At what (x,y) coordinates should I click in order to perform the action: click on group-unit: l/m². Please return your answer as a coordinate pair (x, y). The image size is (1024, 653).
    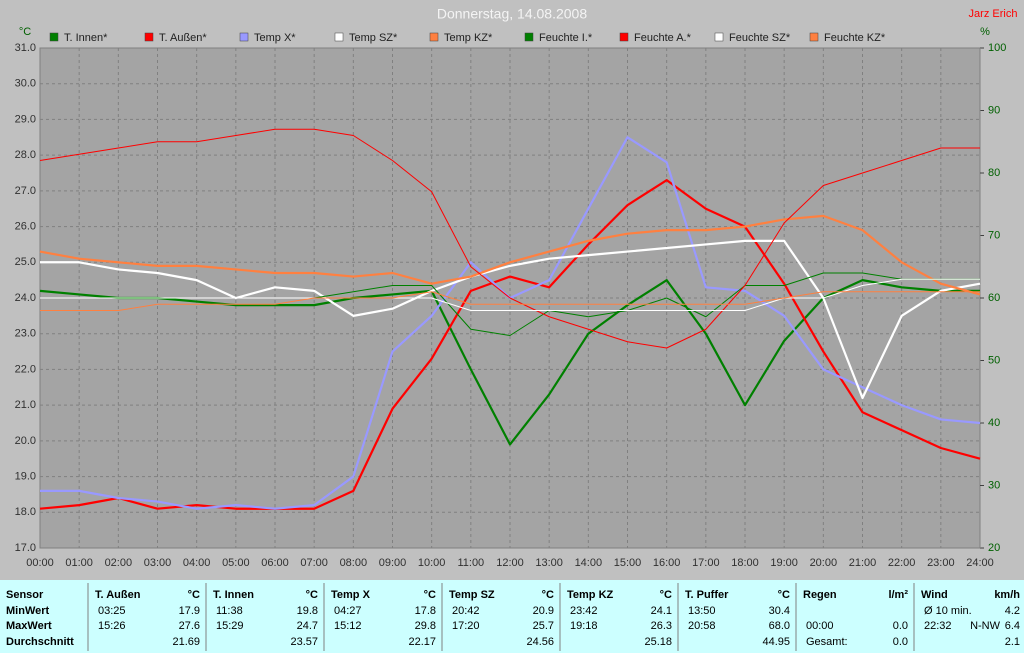
    Looking at the image, I should click on (898, 595).